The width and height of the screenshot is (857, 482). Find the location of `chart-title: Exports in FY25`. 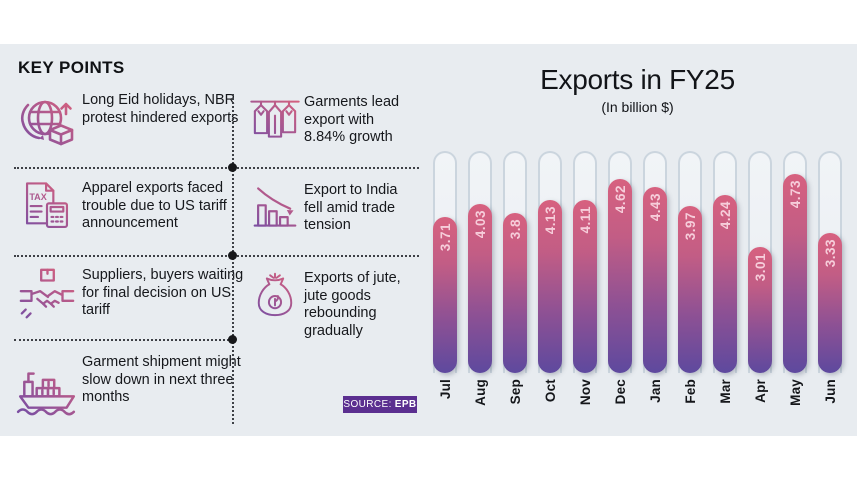

chart-title: Exports in FY25 is located at coordinates (637, 79).